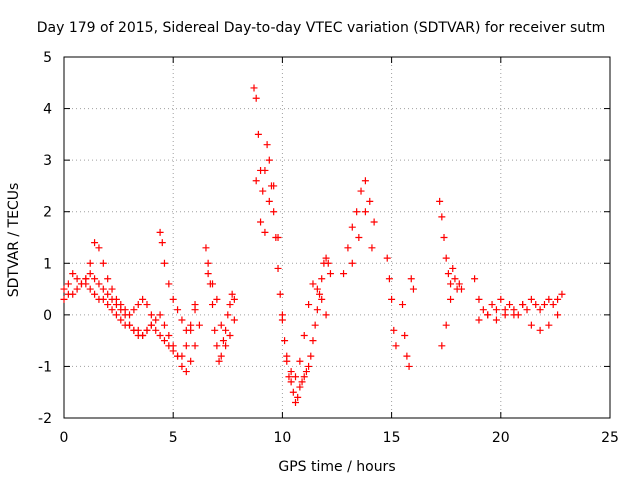 Image resolution: width=640 pixels, height=480 pixels. Describe the element at coordinates (173, 438) in the screenshot. I see `x-tick-label: 5` at that location.